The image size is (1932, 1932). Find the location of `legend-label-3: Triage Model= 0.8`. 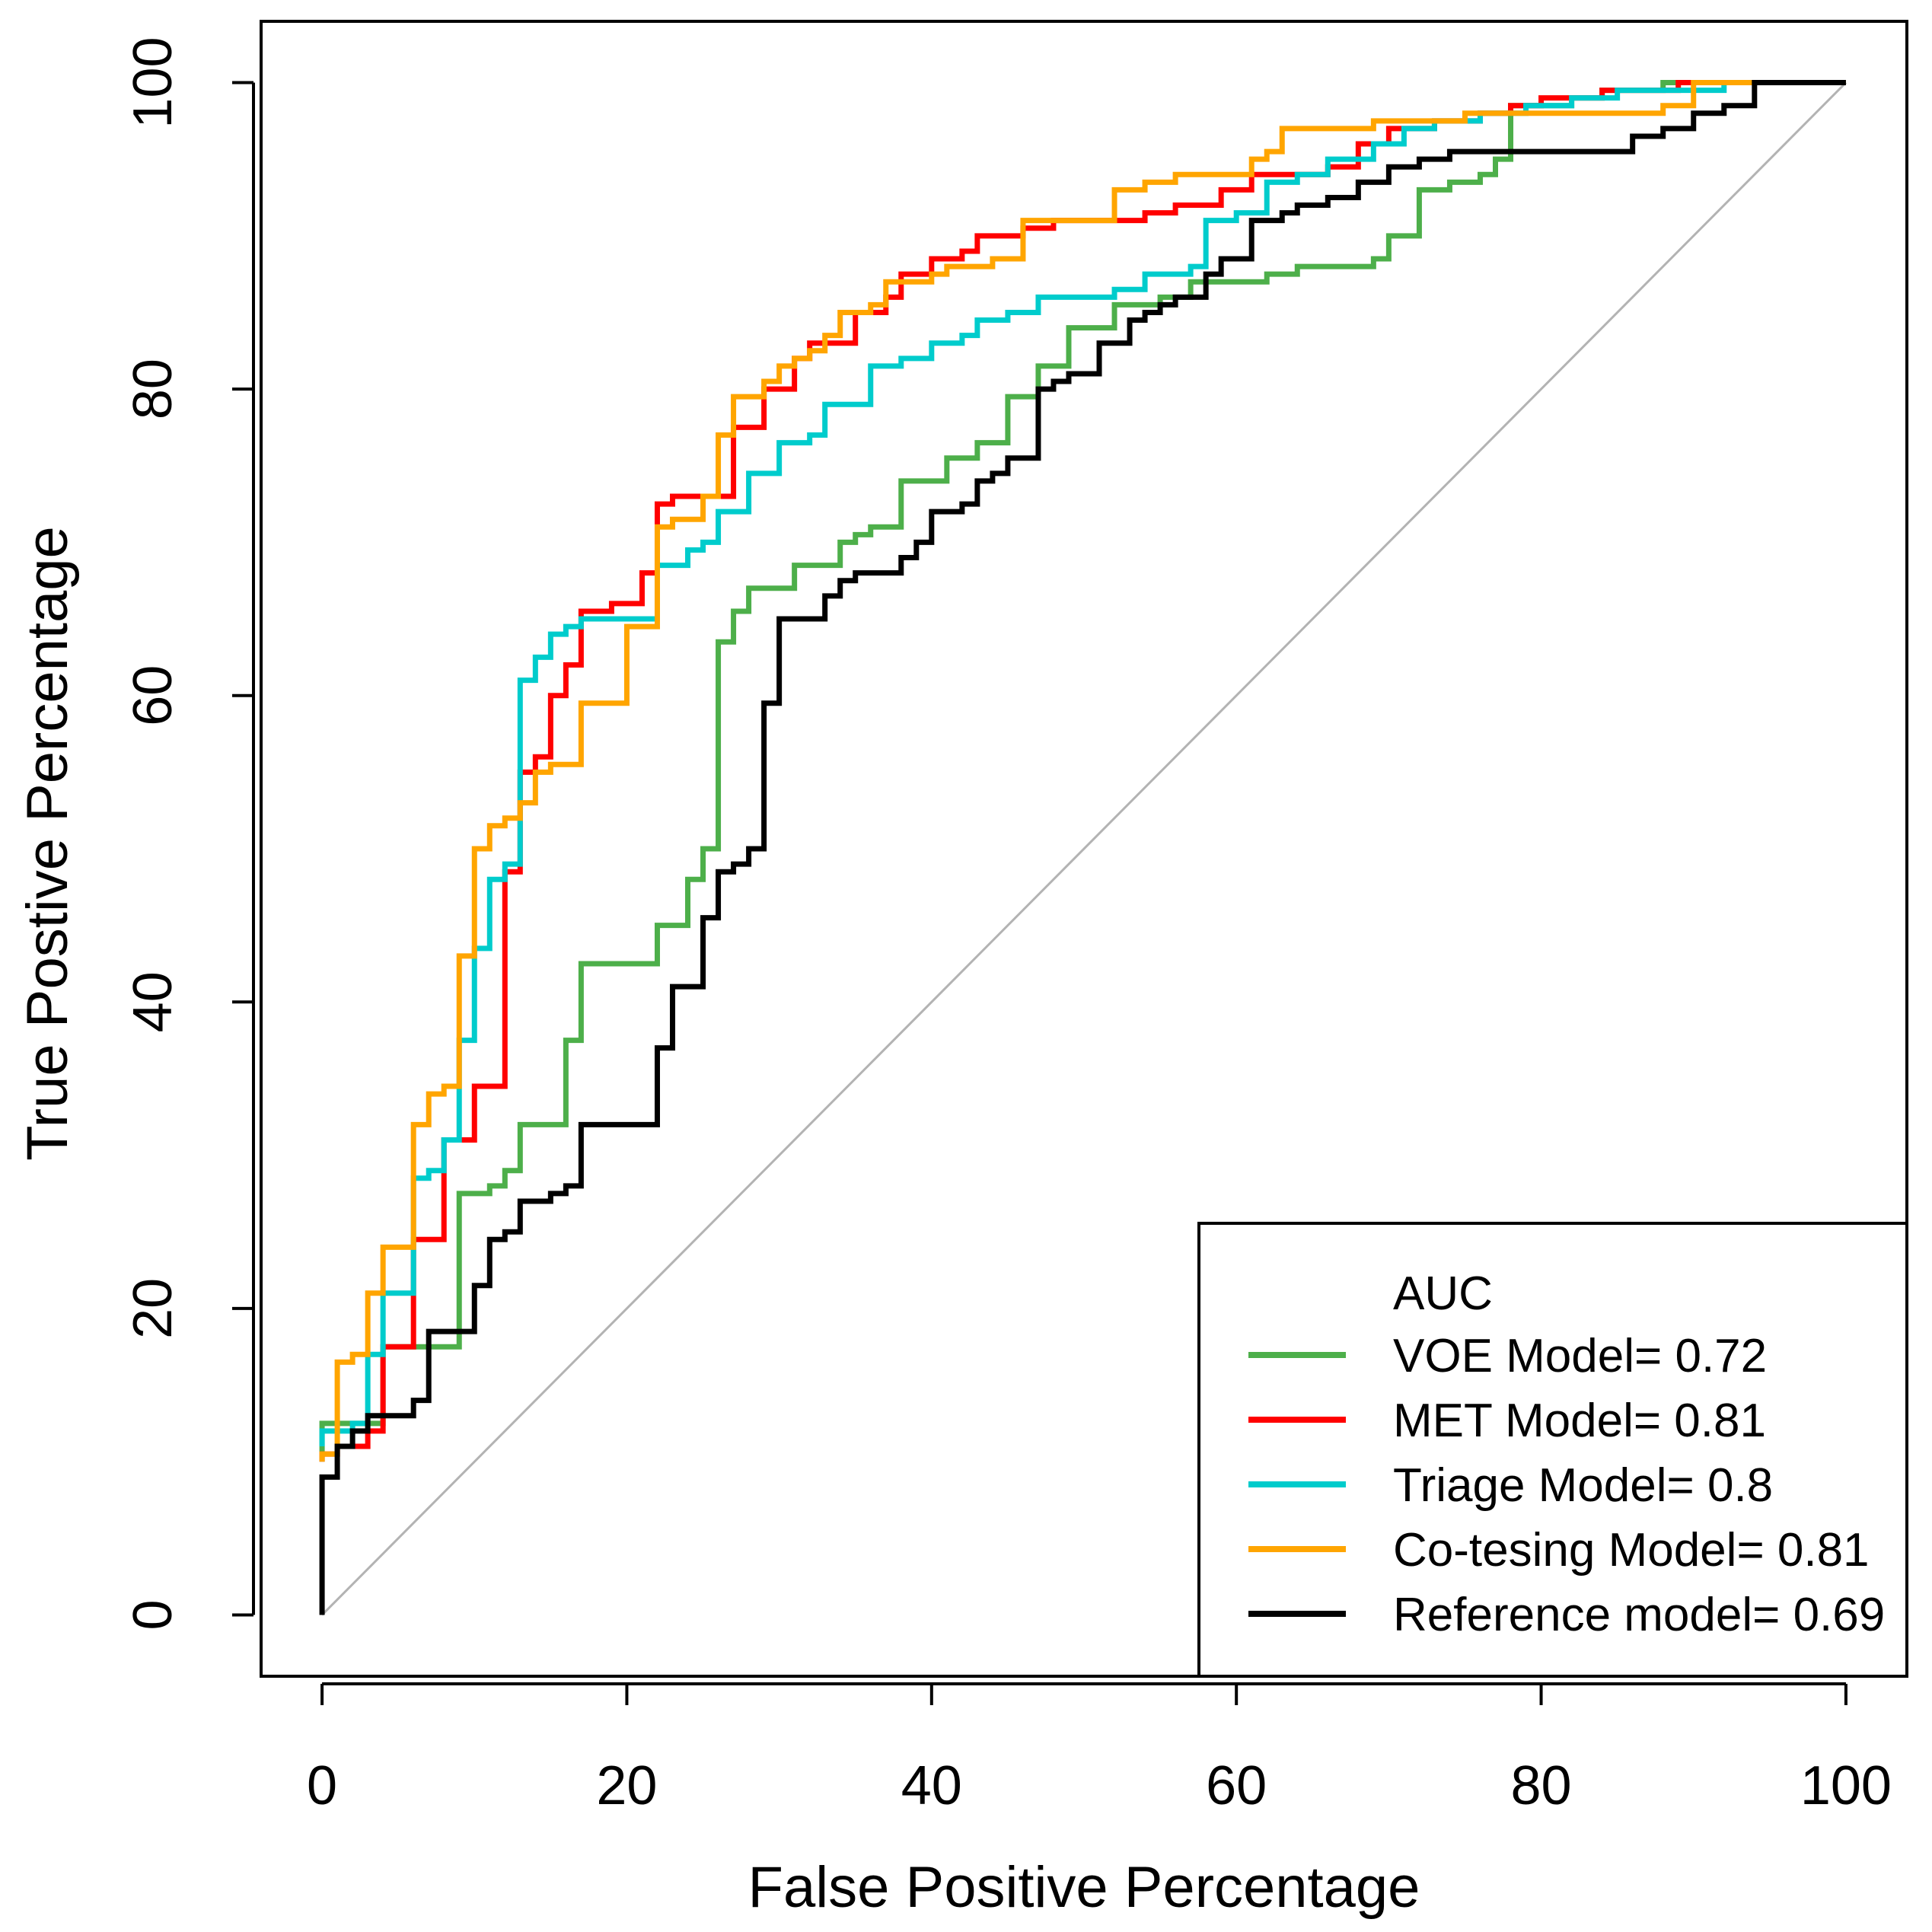

legend-label-3: Triage Model= 0.8 is located at coordinates (1583, 1485).